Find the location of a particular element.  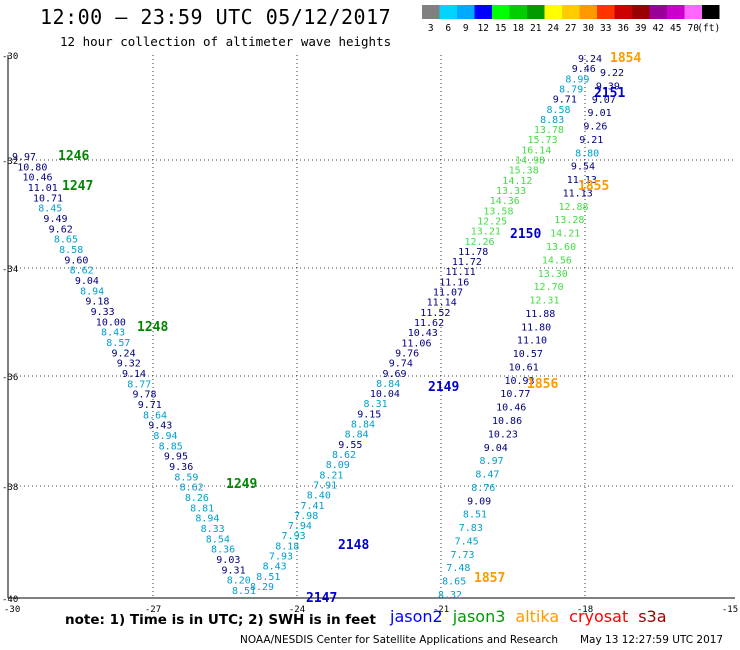

right-track-value: 13.30 is located at coordinates (553, 274).